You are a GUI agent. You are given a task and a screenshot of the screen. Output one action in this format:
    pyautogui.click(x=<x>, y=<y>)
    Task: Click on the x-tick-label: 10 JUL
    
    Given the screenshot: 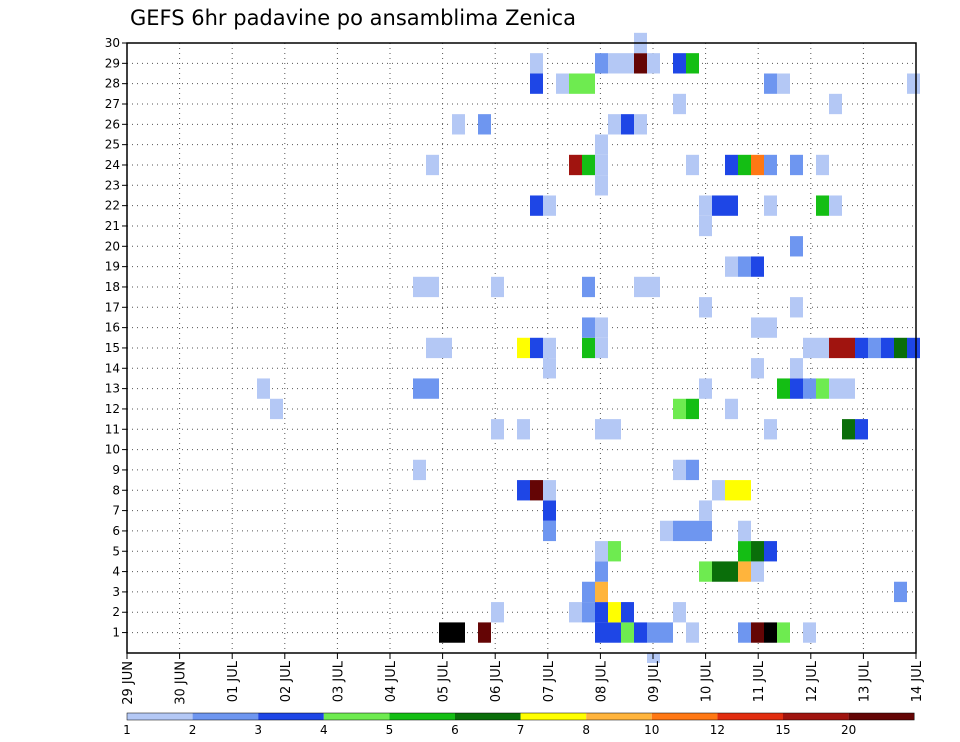 What is the action you would take?
    pyautogui.click(x=707, y=681)
    